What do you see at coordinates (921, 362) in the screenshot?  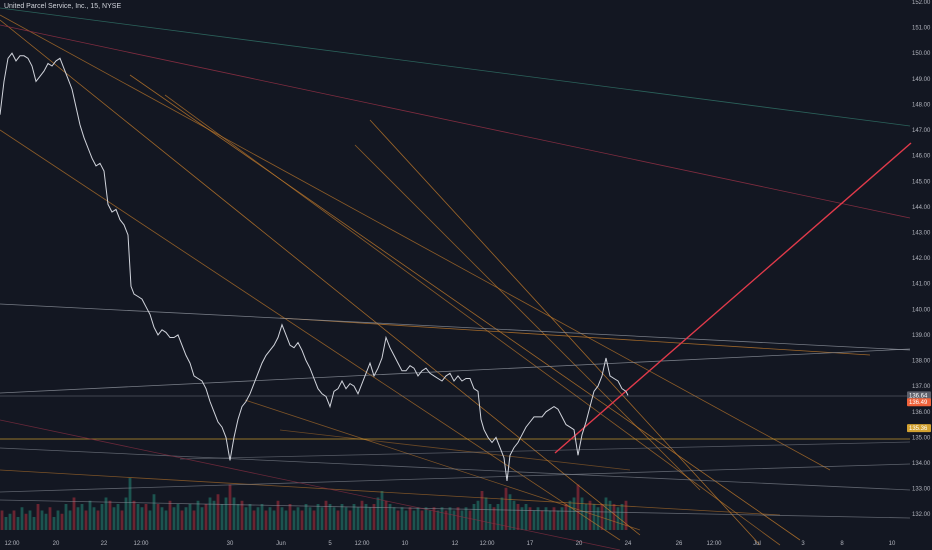 I see `y-tick-label: 138.00` at bounding box center [921, 362].